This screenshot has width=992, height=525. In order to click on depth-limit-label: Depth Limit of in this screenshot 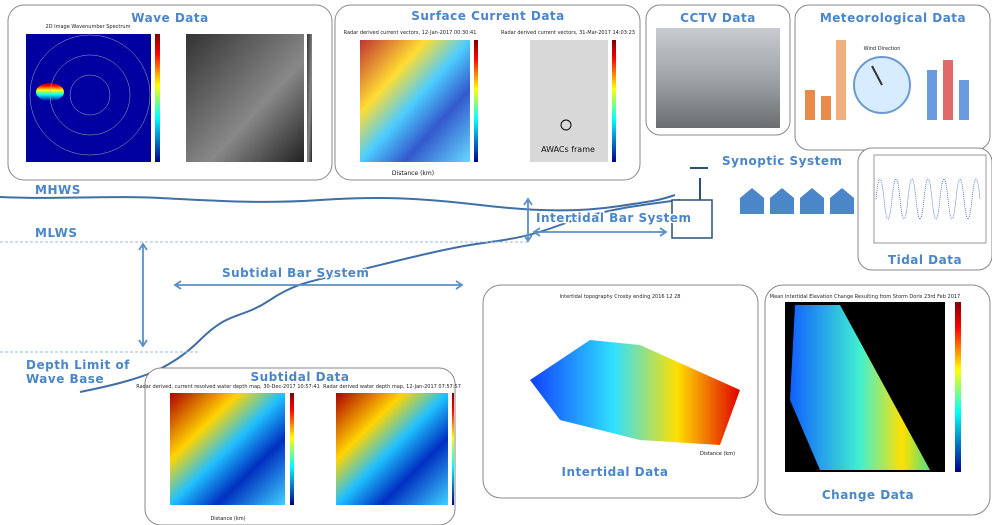, I will do `click(78, 365)`.